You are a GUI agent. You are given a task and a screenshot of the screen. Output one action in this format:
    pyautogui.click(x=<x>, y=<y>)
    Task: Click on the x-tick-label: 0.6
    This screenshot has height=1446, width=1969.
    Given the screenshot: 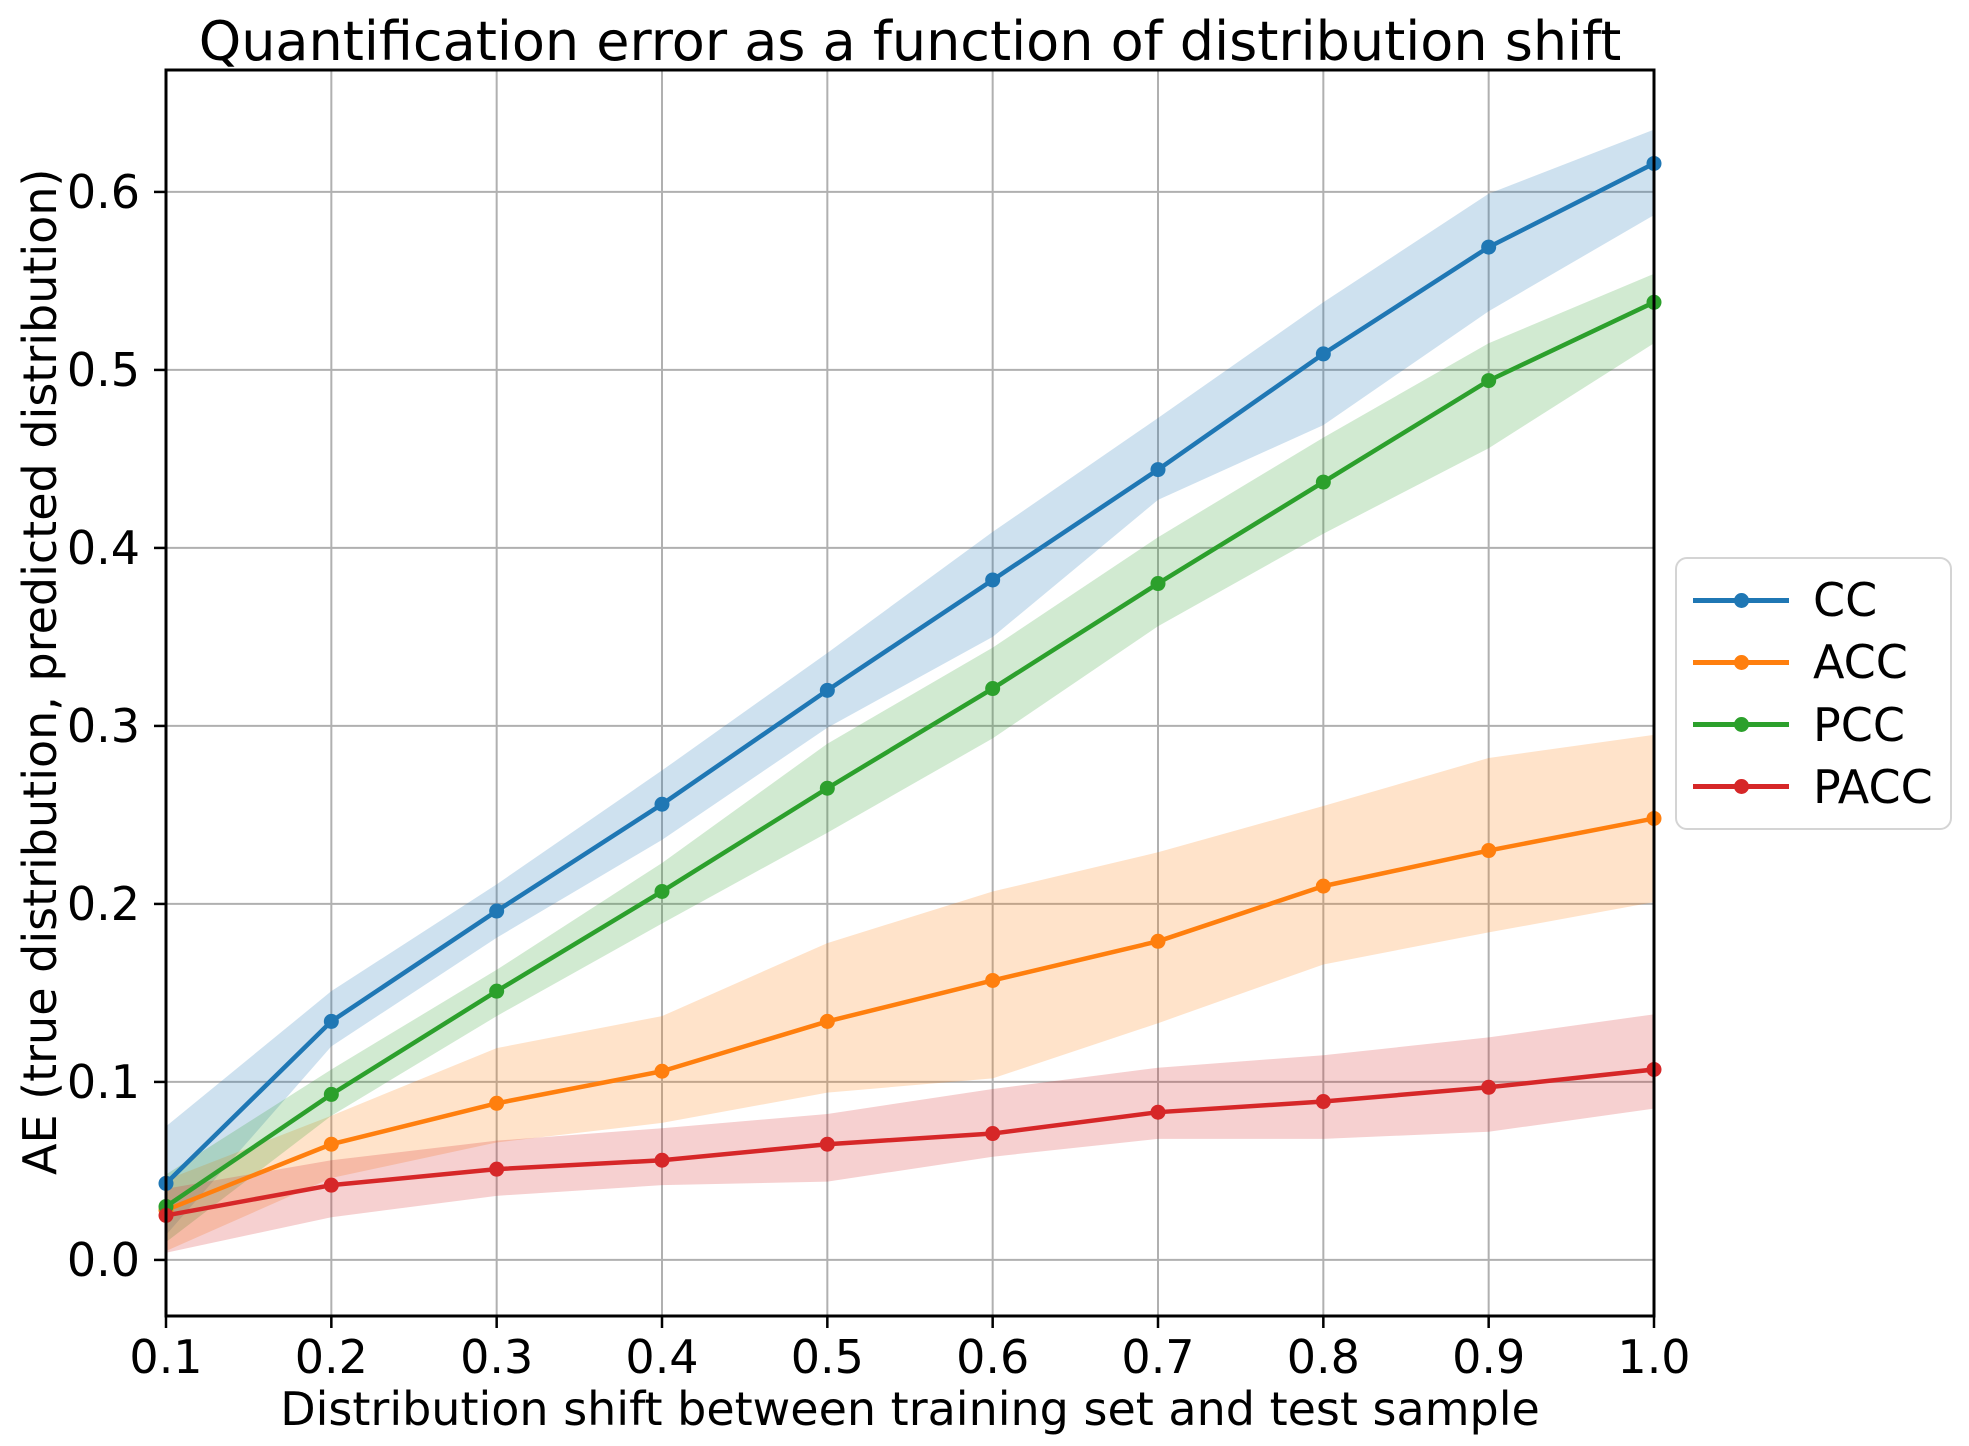 What is the action you would take?
    pyautogui.click(x=992, y=1357)
    